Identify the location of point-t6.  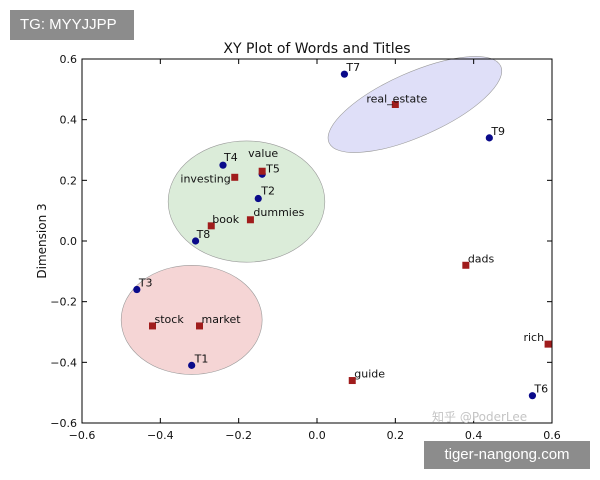
(532, 396).